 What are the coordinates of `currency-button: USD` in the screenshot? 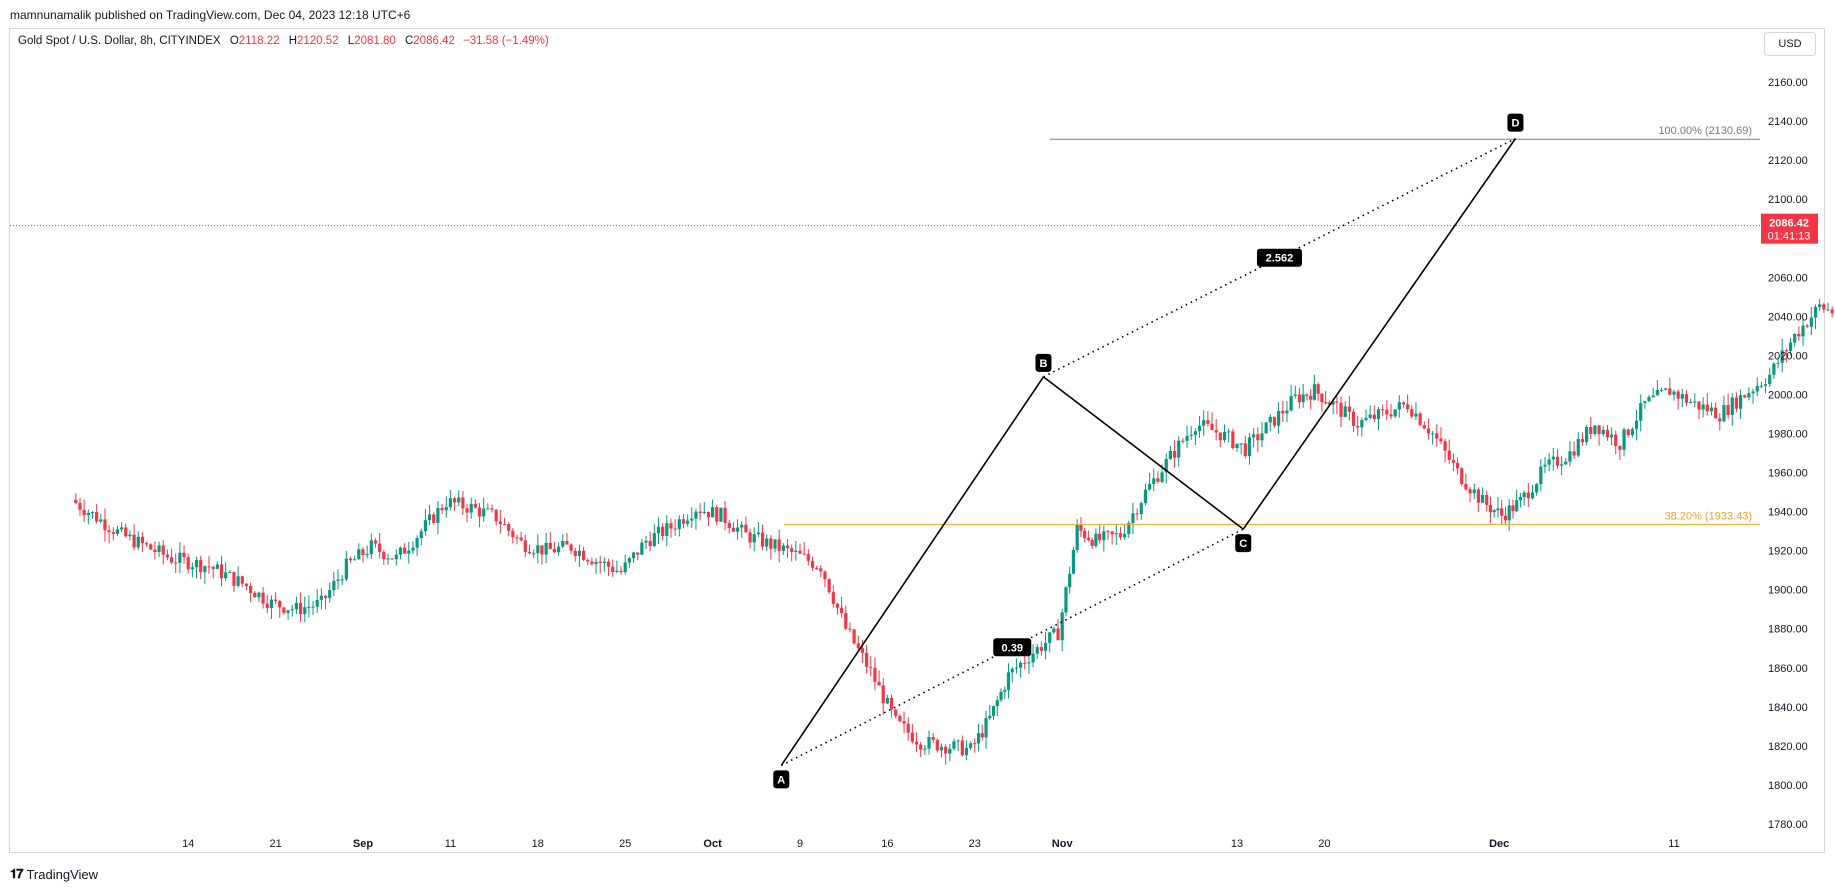 It's located at (1790, 44).